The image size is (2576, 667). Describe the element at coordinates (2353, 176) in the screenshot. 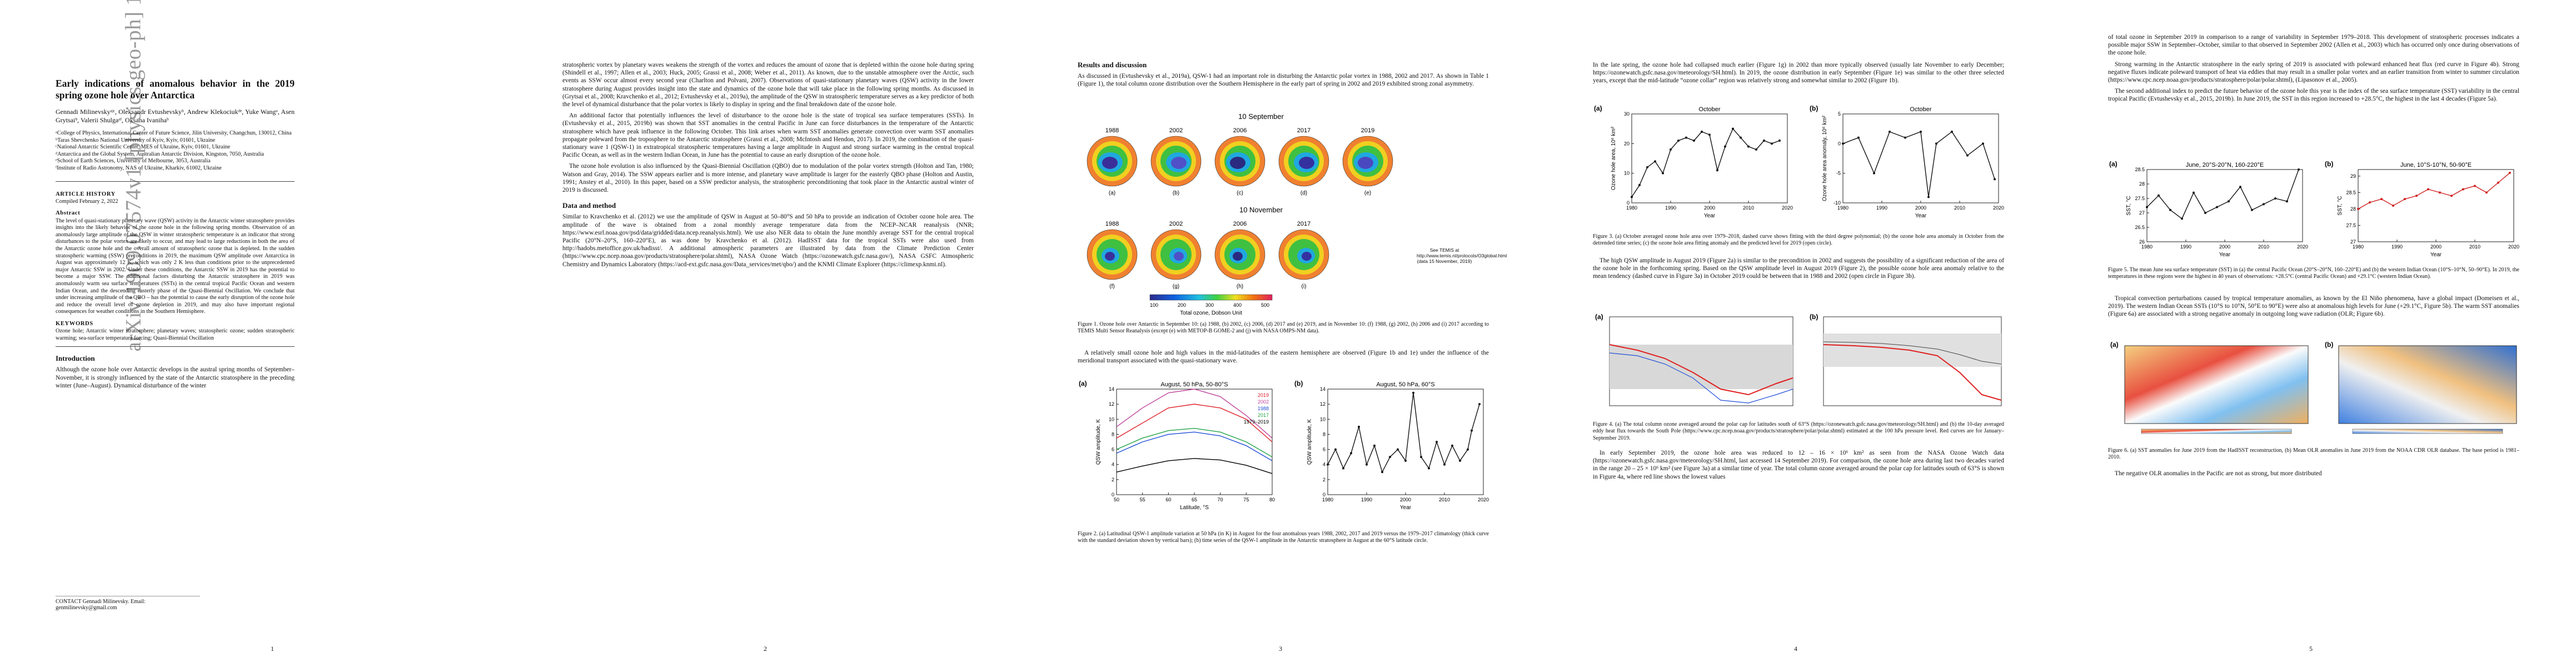

I see `y-tick-label: 29` at that location.